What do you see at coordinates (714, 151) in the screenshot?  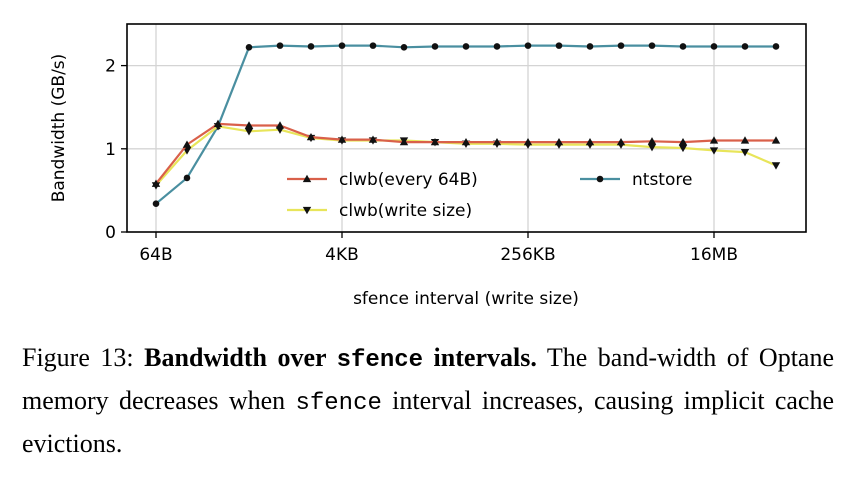 I see `point-clwb-write-size-16MB` at bounding box center [714, 151].